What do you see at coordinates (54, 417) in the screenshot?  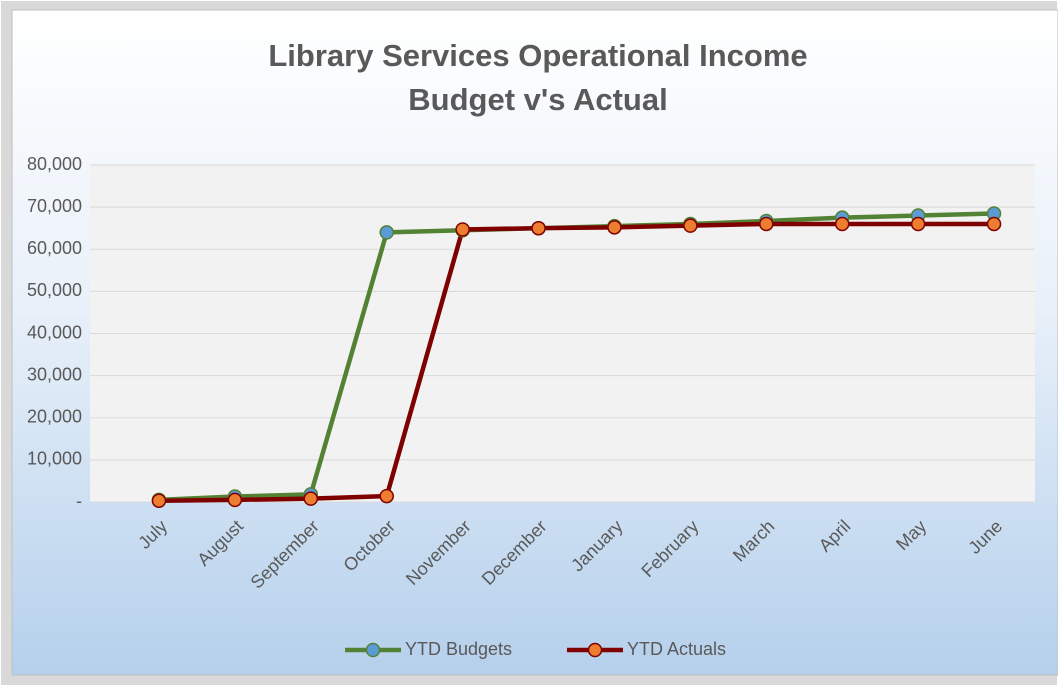 I see `y-tick-label: 20,000` at bounding box center [54, 417].